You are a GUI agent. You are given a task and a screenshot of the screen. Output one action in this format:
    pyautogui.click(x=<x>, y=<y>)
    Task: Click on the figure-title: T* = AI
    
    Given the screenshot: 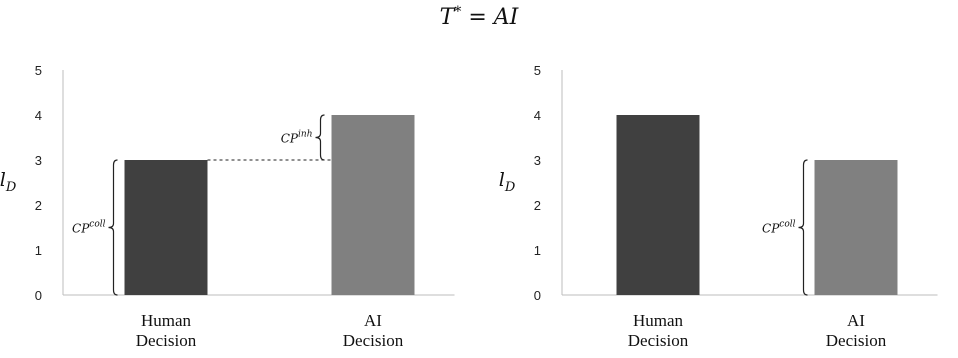 What is the action you would take?
    pyautogui.click(x=480, y=17)
    